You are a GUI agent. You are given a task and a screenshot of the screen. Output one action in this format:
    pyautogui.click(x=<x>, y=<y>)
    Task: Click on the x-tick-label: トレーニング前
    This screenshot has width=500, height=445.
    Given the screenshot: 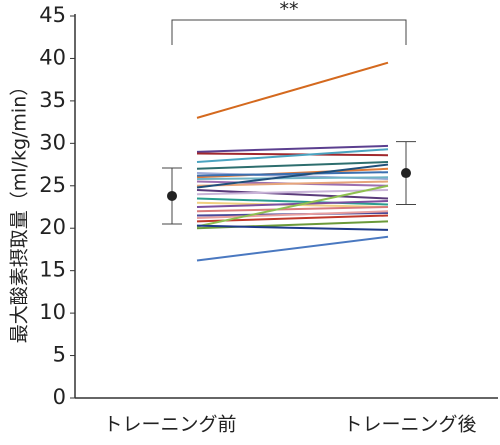 What is the action you would take?
    pyautogui.click(x=169, y=425)
    